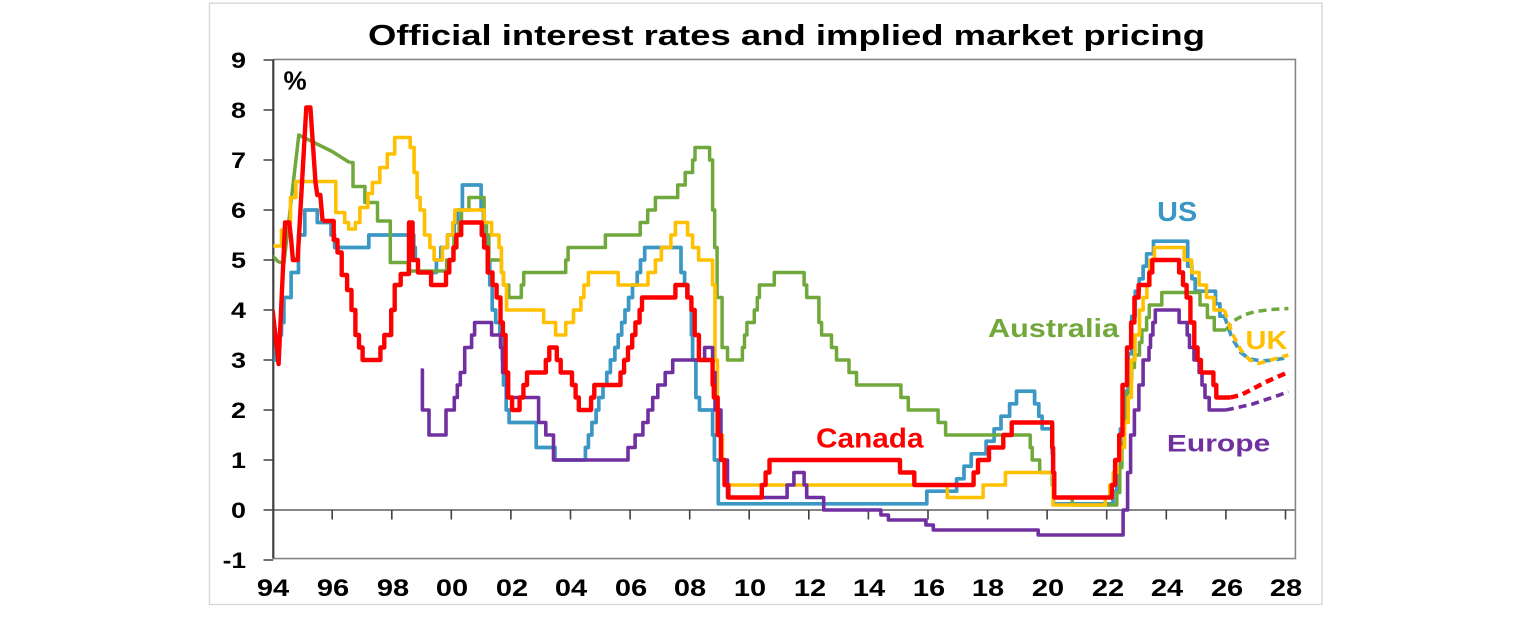 The height and width of the screenshot is (630, 1536). What do you see at coordinates (1227, 588) in the screenshot?
I see `svg-text: 26` at bounding box center [1227, 588].